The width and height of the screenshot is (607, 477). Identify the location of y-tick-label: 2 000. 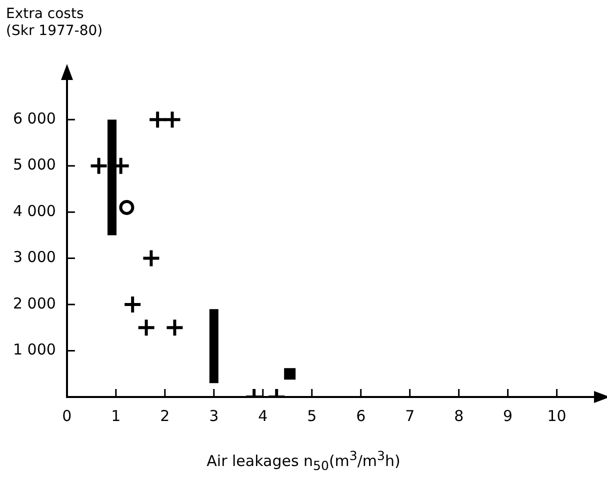
(34, 303).